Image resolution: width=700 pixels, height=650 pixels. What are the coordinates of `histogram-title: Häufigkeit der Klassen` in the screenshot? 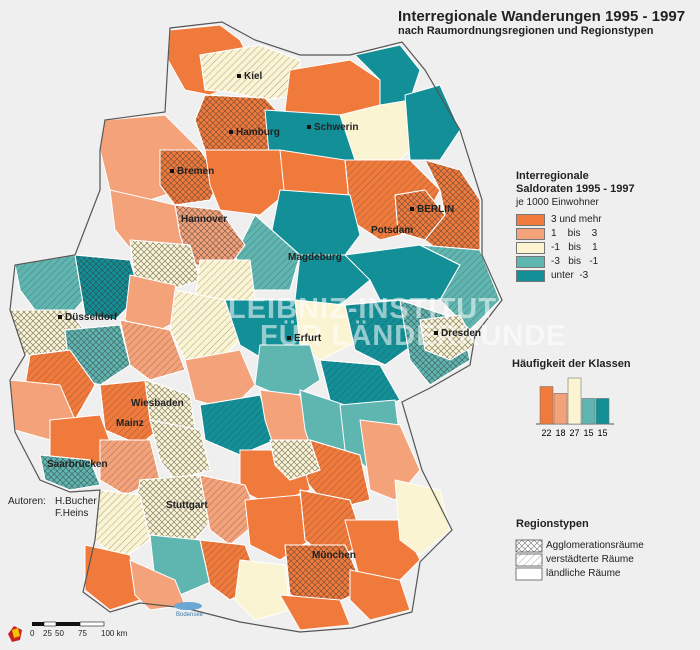 It's located at (571, 364).